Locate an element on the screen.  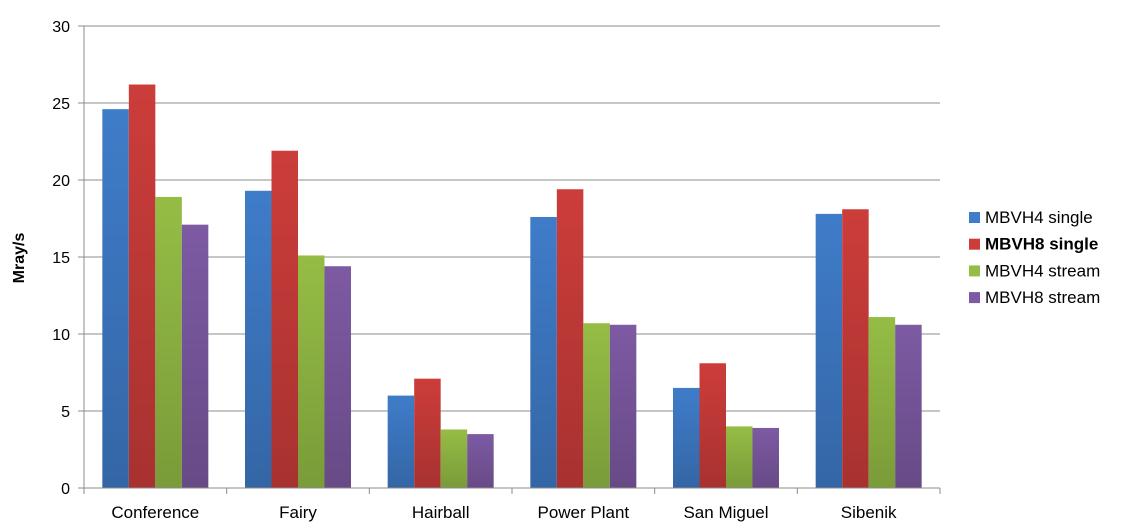
x-category-label: Sibenik is located at coordinates (869, 512).